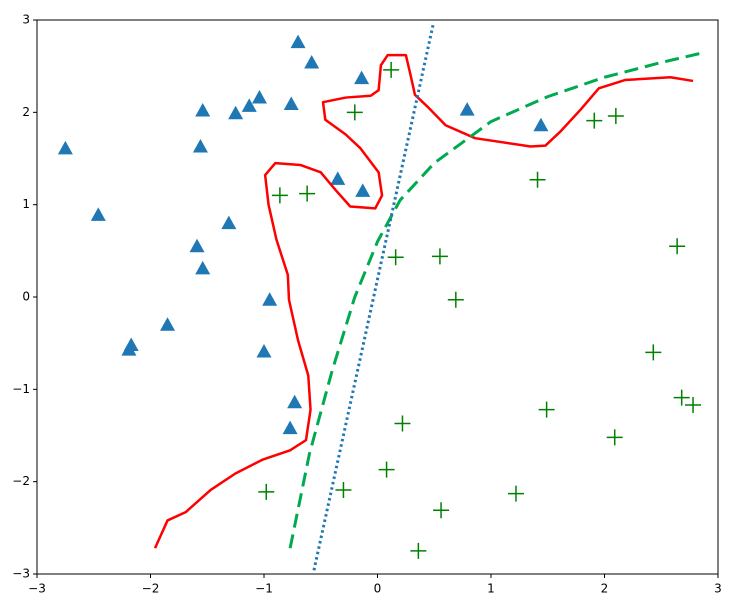 Image resolution: width=737 pixels, height=607 pixels. I want to click on y-tick-label: 3, so click(26, 20).